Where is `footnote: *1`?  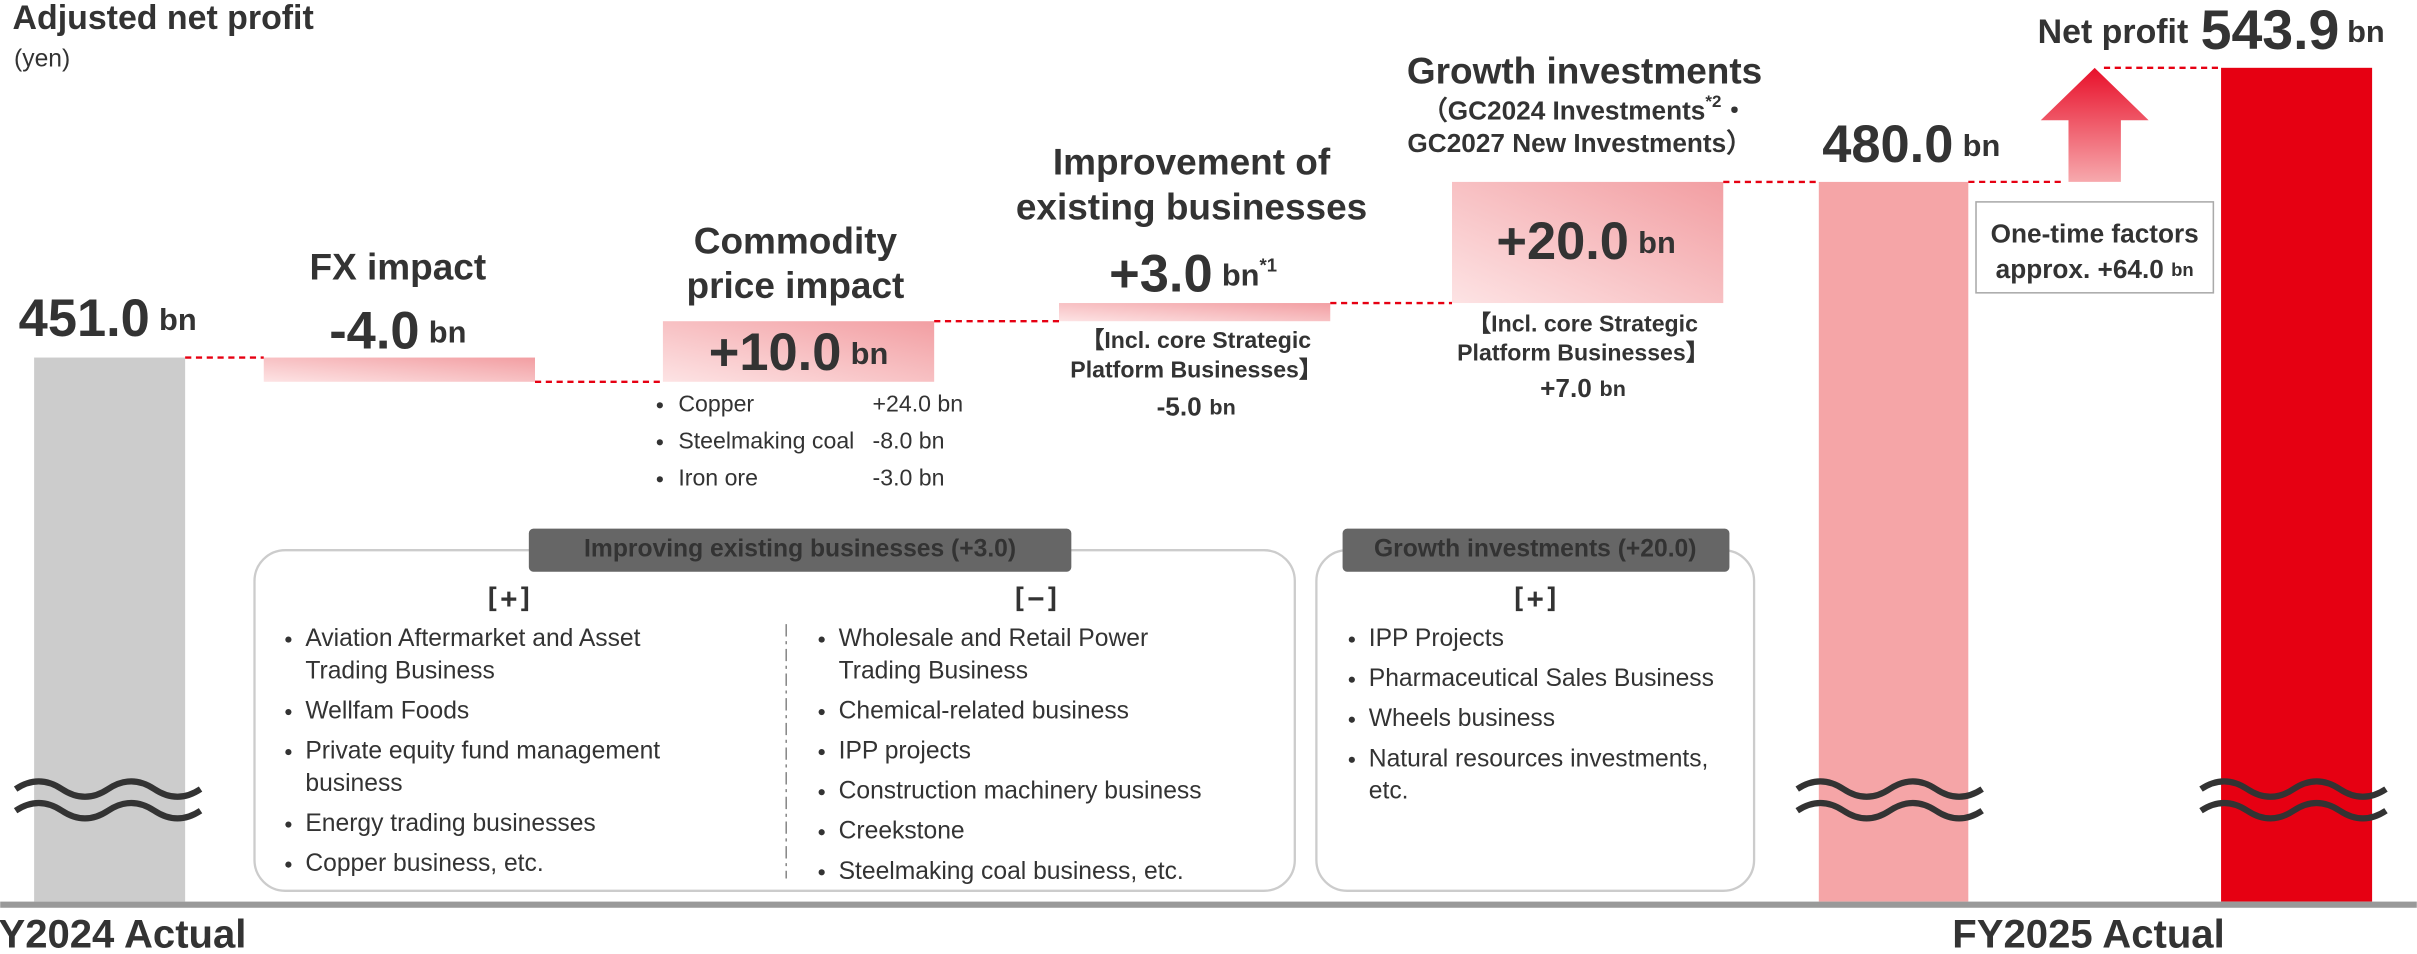
footnote: *1 is located at coordinates (1268, 265).